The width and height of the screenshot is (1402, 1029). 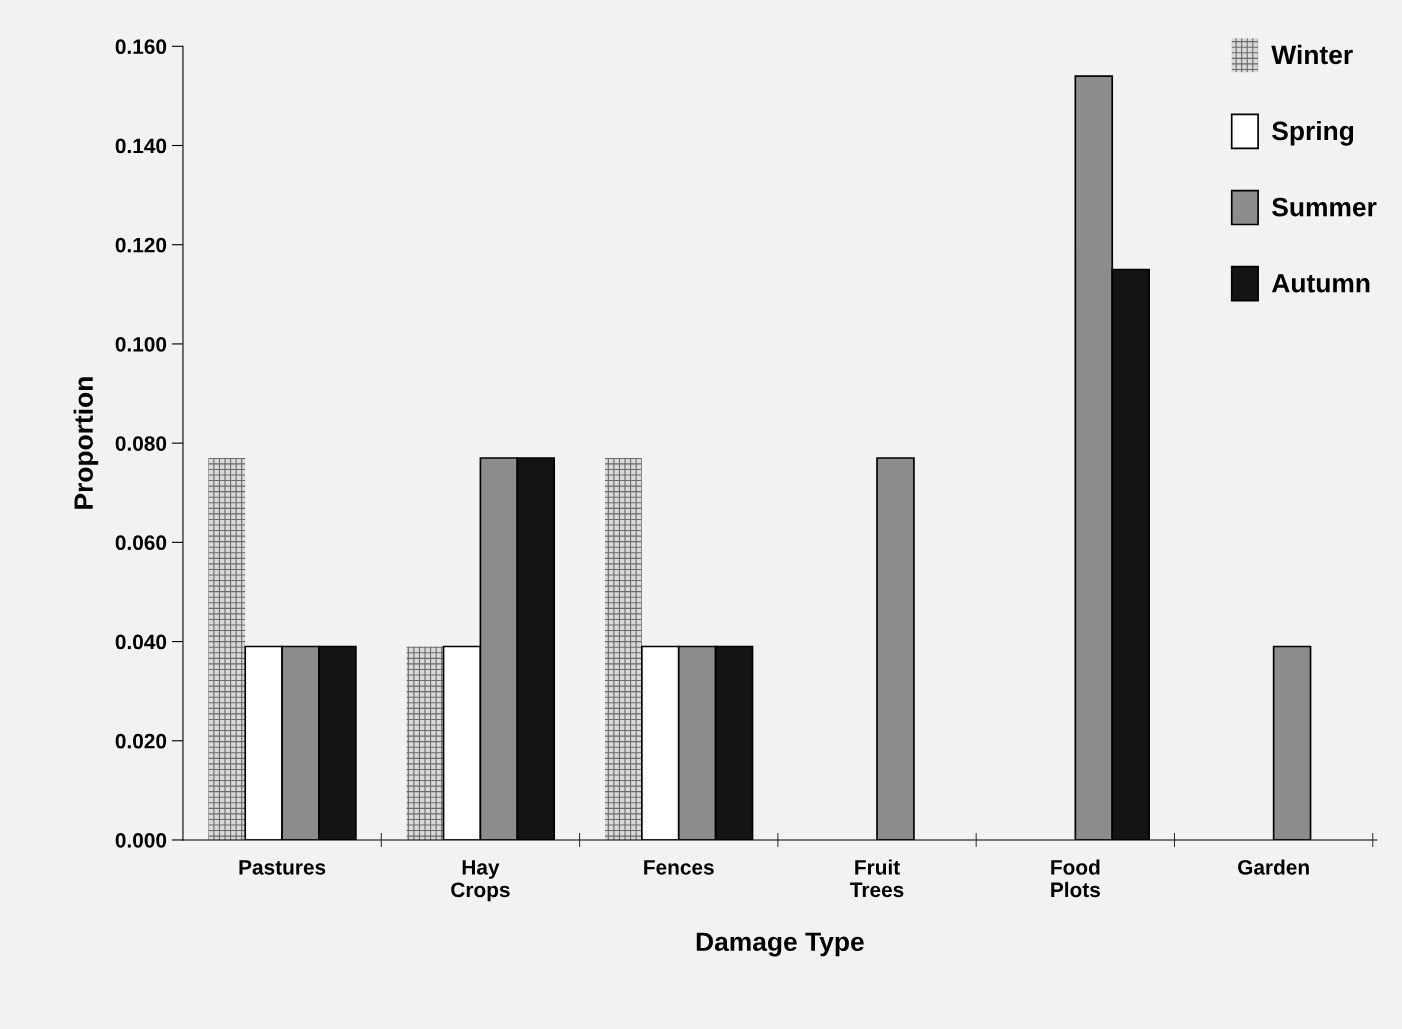 What do you see at coordinates (141, 840) in the screenshot?
I see `y-tick-label: 0.000` at bounding box center [141, 840].